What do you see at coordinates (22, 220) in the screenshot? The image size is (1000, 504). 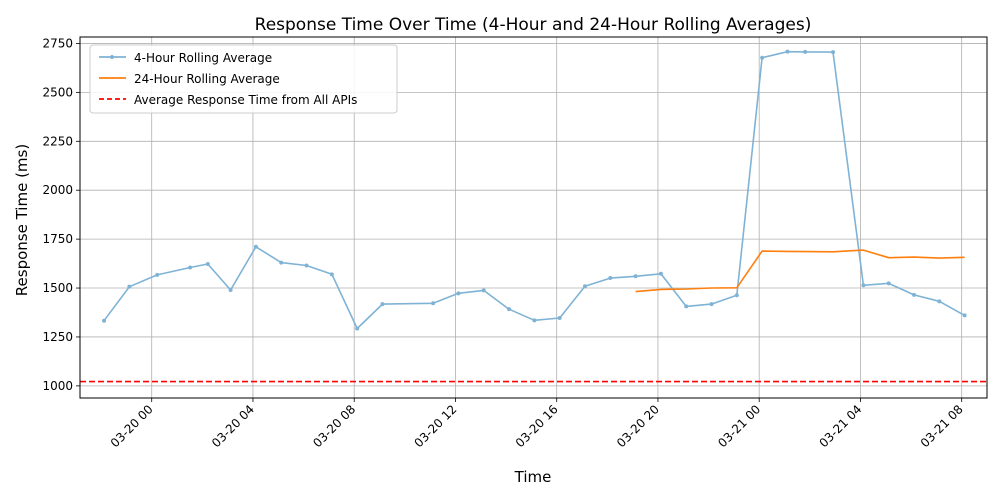 I see `y-axis-label: Response Time (ms)` at bounding box center [22, 220].